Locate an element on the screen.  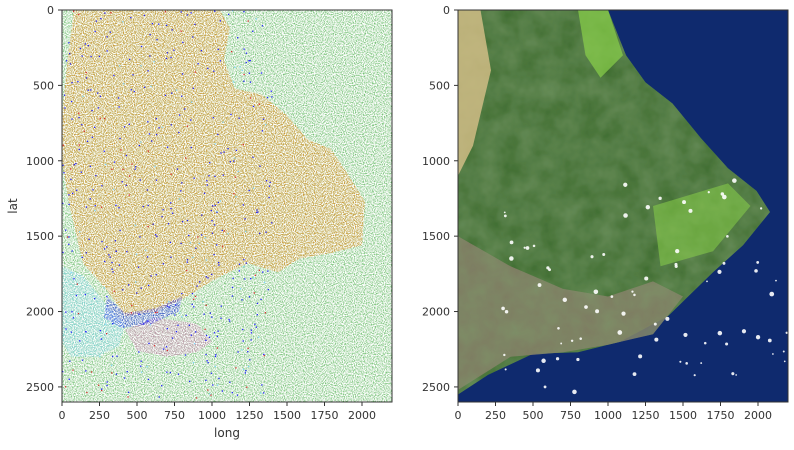
y-axis-label: lat is located at coordinates (13, 206).